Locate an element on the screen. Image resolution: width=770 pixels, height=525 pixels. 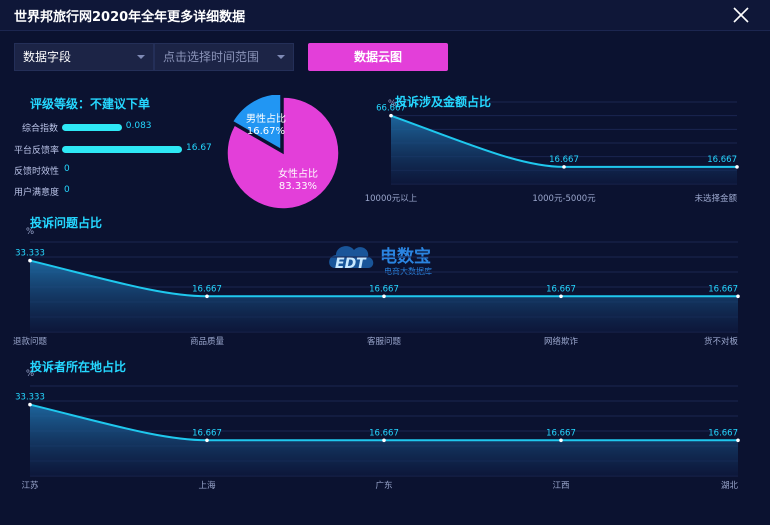
category-label: 上海 is located at coordinates (207, 485).